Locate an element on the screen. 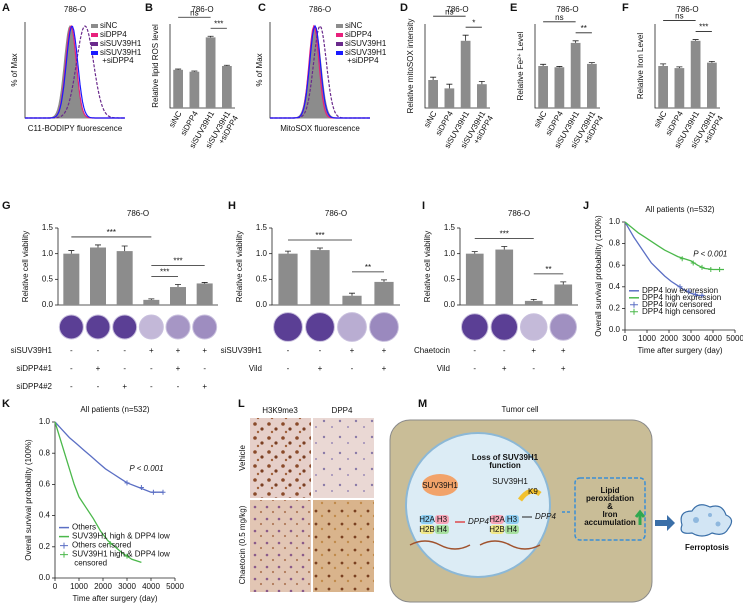 The image size is (743, 612). enzyme-label: SUV39H1 is located at coordinates (440, 485).